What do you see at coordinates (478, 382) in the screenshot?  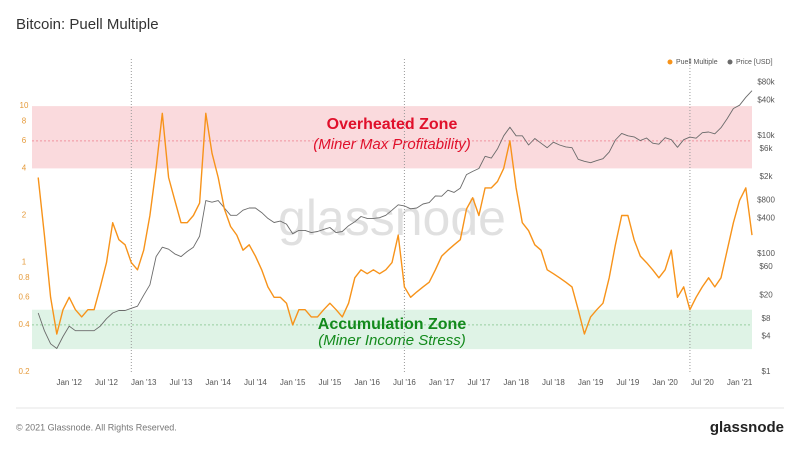 I see `x-tick-label: Jul '17` at bounding box center [478, 382].